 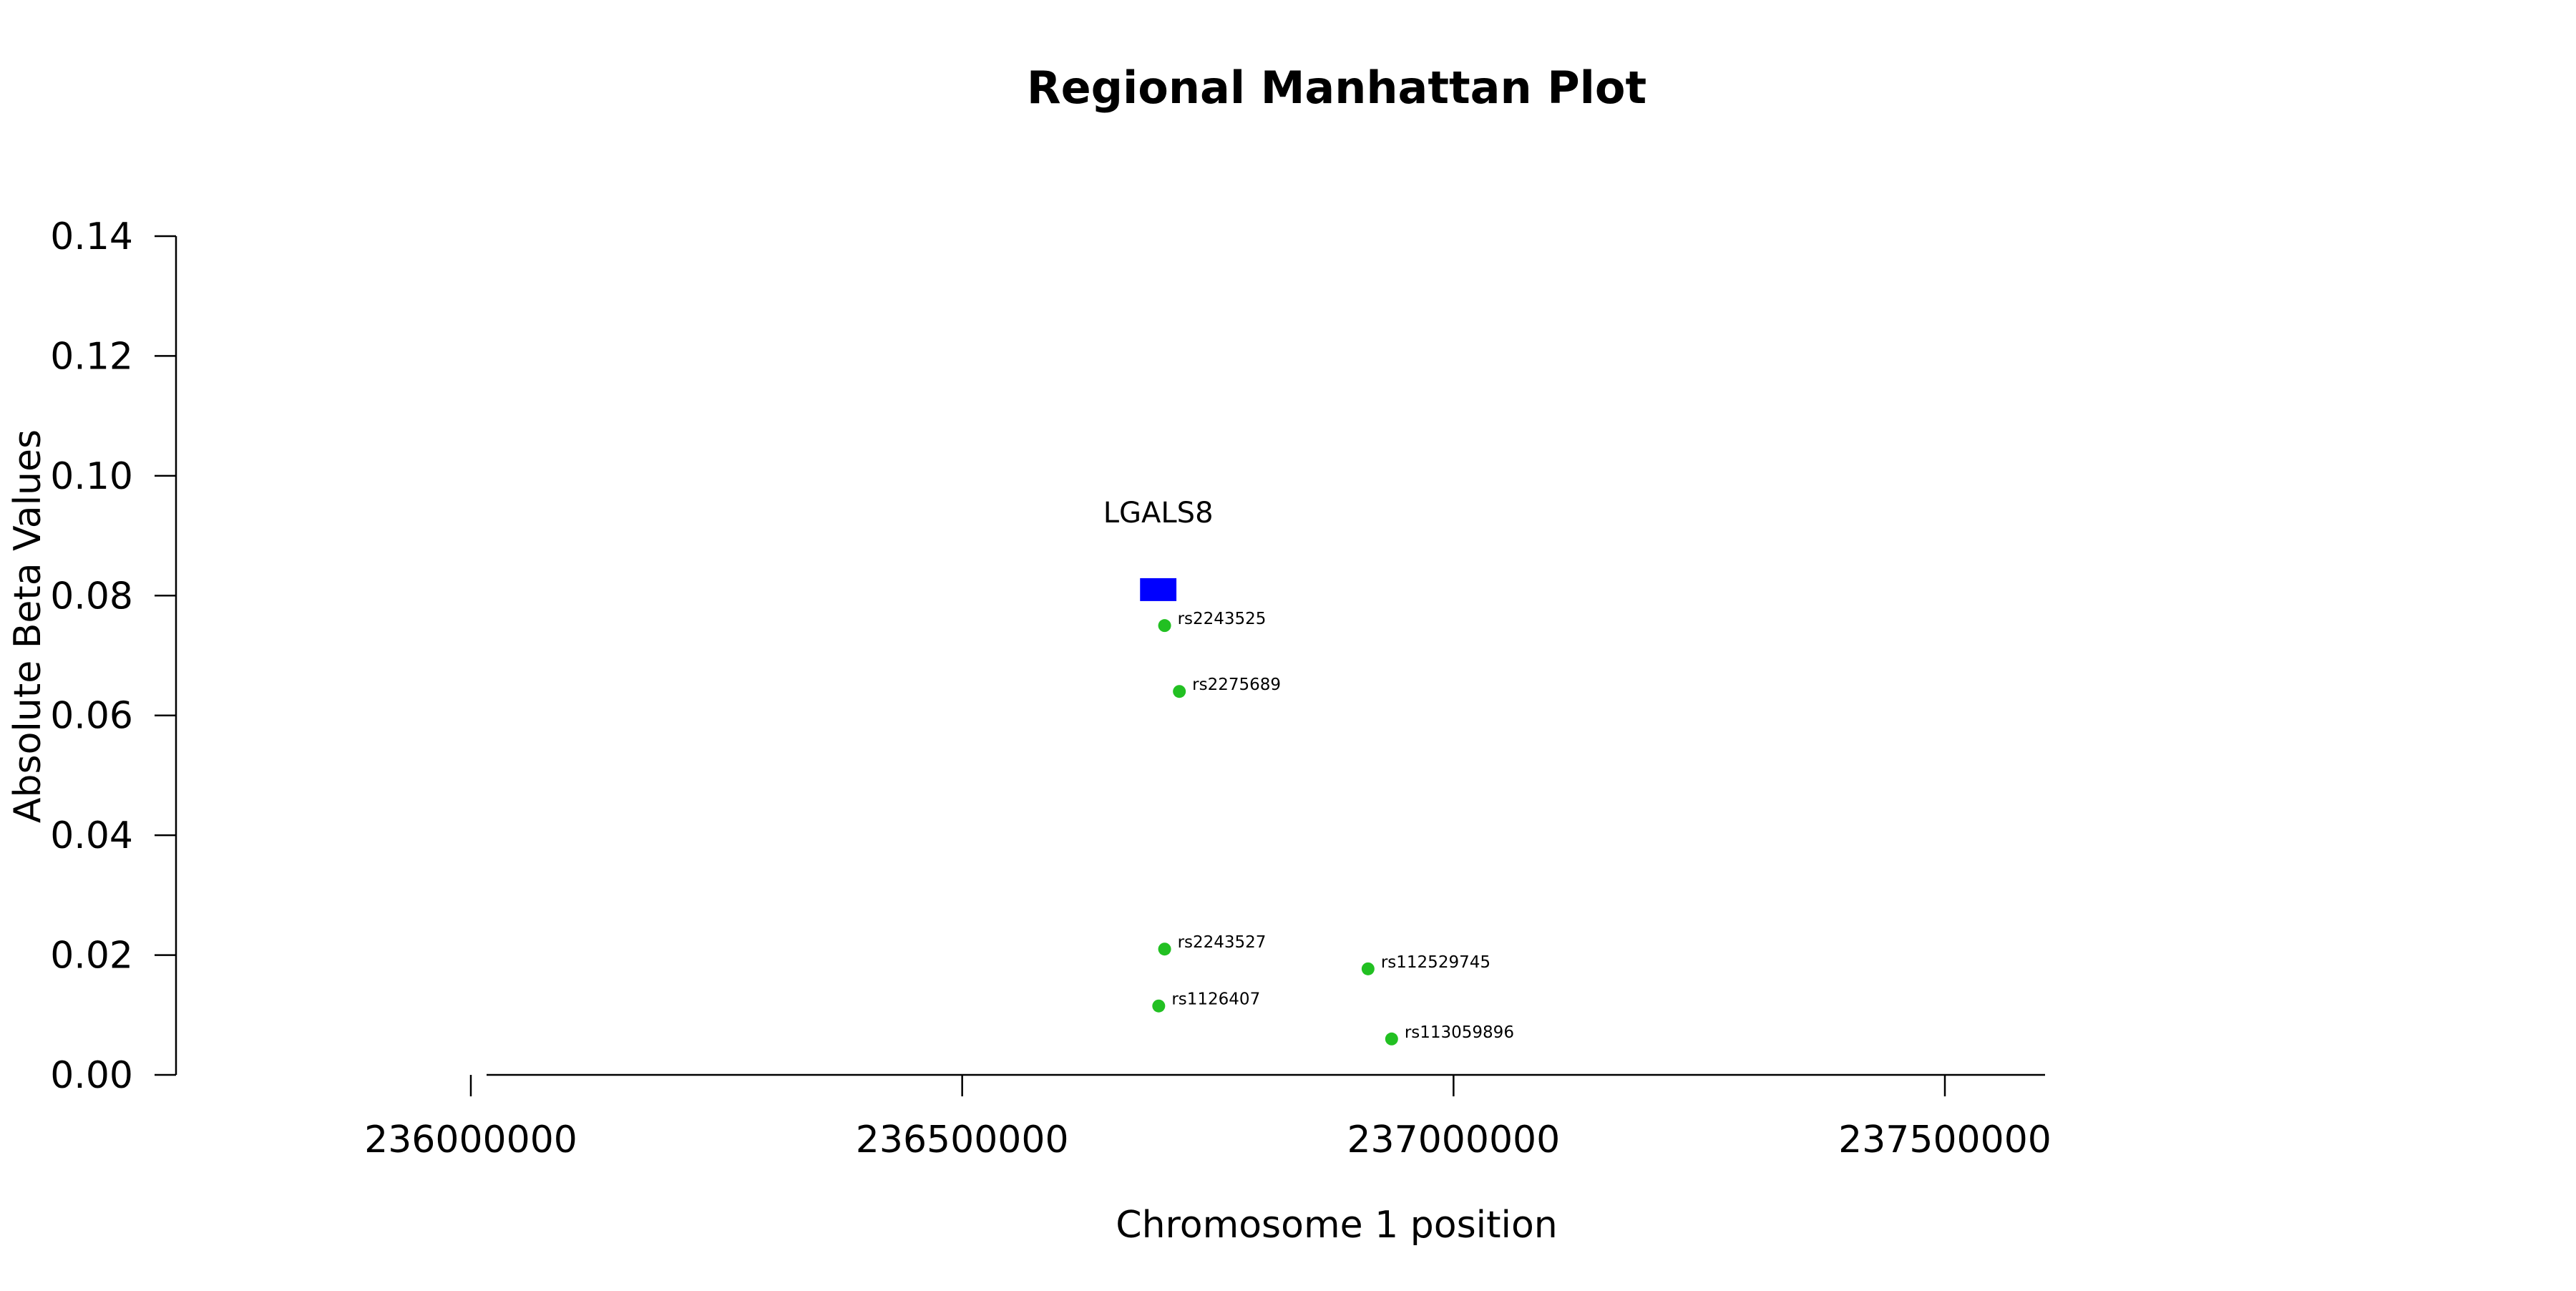 What do you see at coordinates (1453, 1140) in the screenshot?
I see `x-tick-label: 237000000` at bounding box center [1453, 1140].